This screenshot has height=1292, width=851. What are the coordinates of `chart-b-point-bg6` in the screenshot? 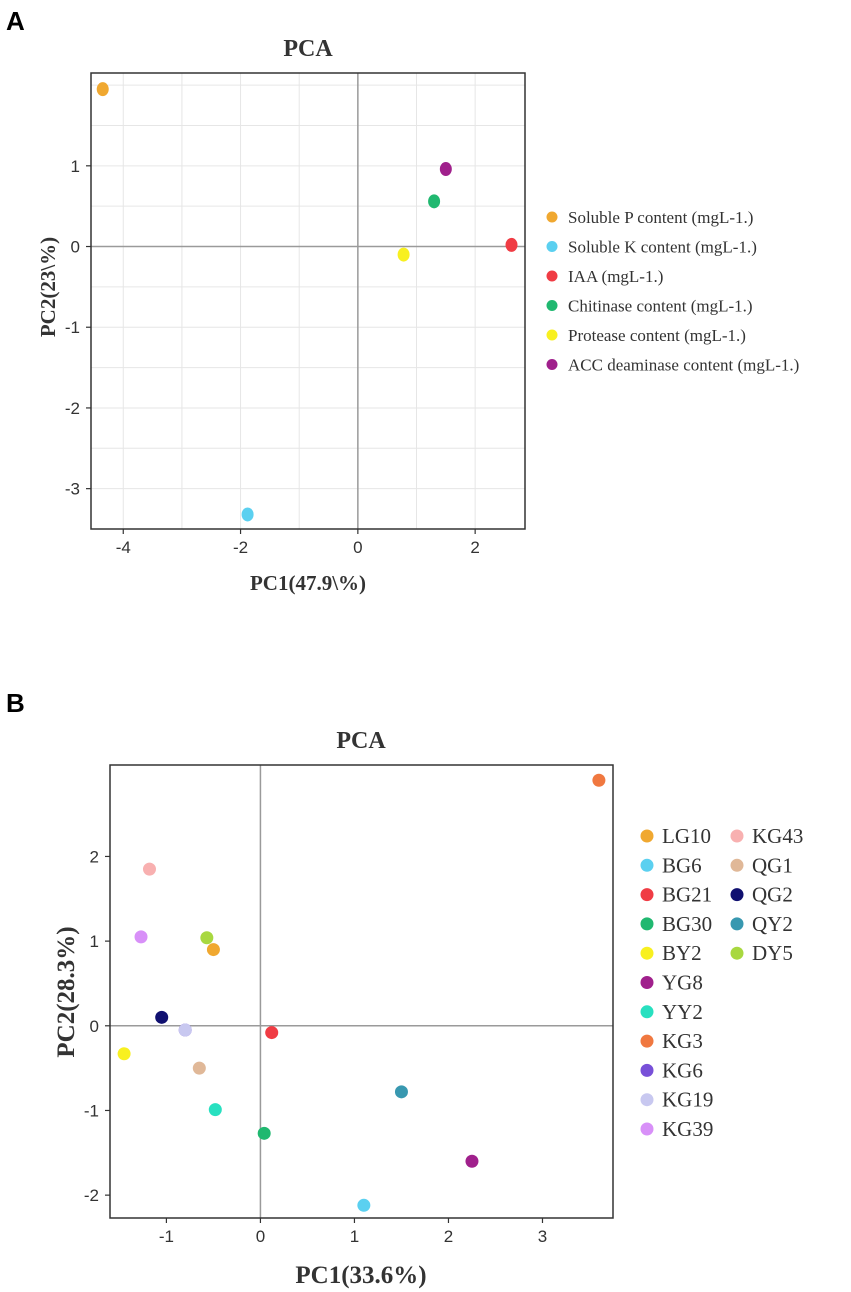 It's located at (364, 1205).